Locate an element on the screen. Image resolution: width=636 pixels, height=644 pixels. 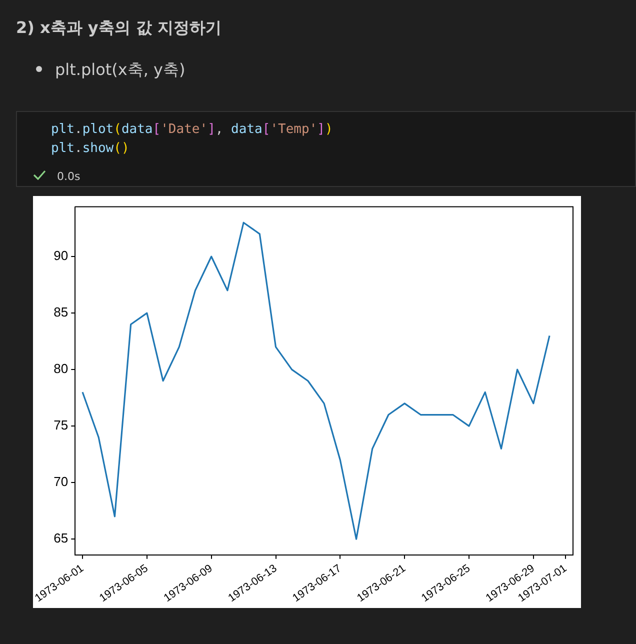
y-tick-label: 80 is located at coordinates (61, 368).